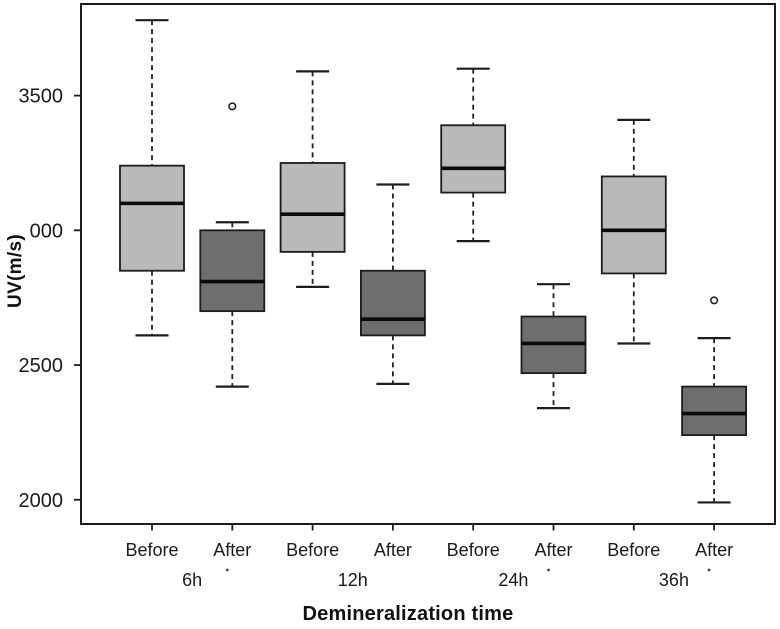 This screenshot has height=629, width=780. Describe the element at coordinates (46, 231) in the screenshot. I see `y-tick-label: 000` at that location.